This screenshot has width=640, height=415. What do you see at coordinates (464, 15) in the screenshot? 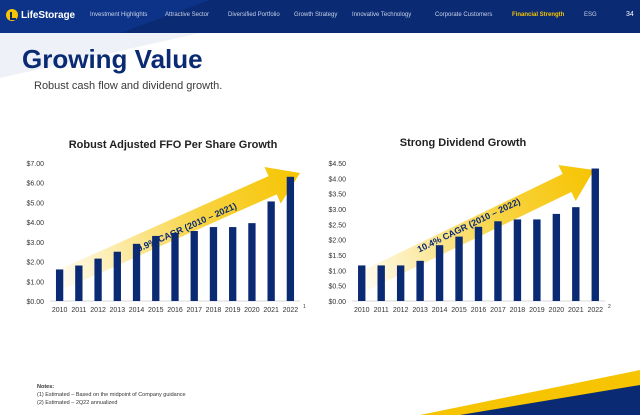
I see `nav-item-corporate-customers: Corporate Customers` at bounding box center [464, 15].